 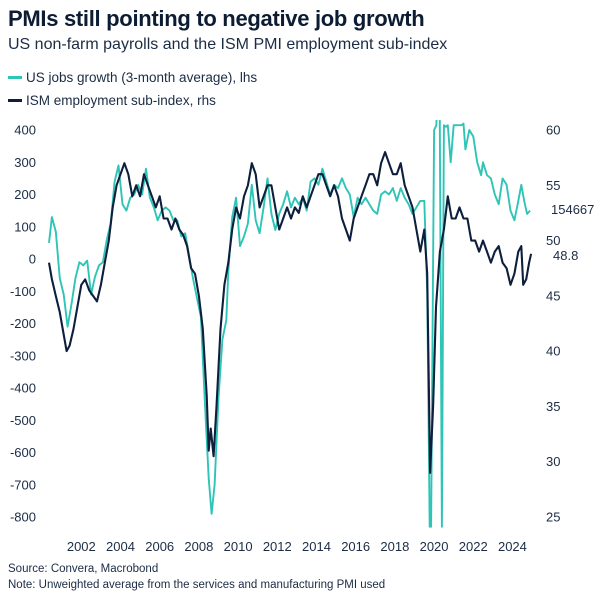 I want to click on legend-item-jobs: US jobs growth (3-month average), lhs, so click(x=132, y=77).